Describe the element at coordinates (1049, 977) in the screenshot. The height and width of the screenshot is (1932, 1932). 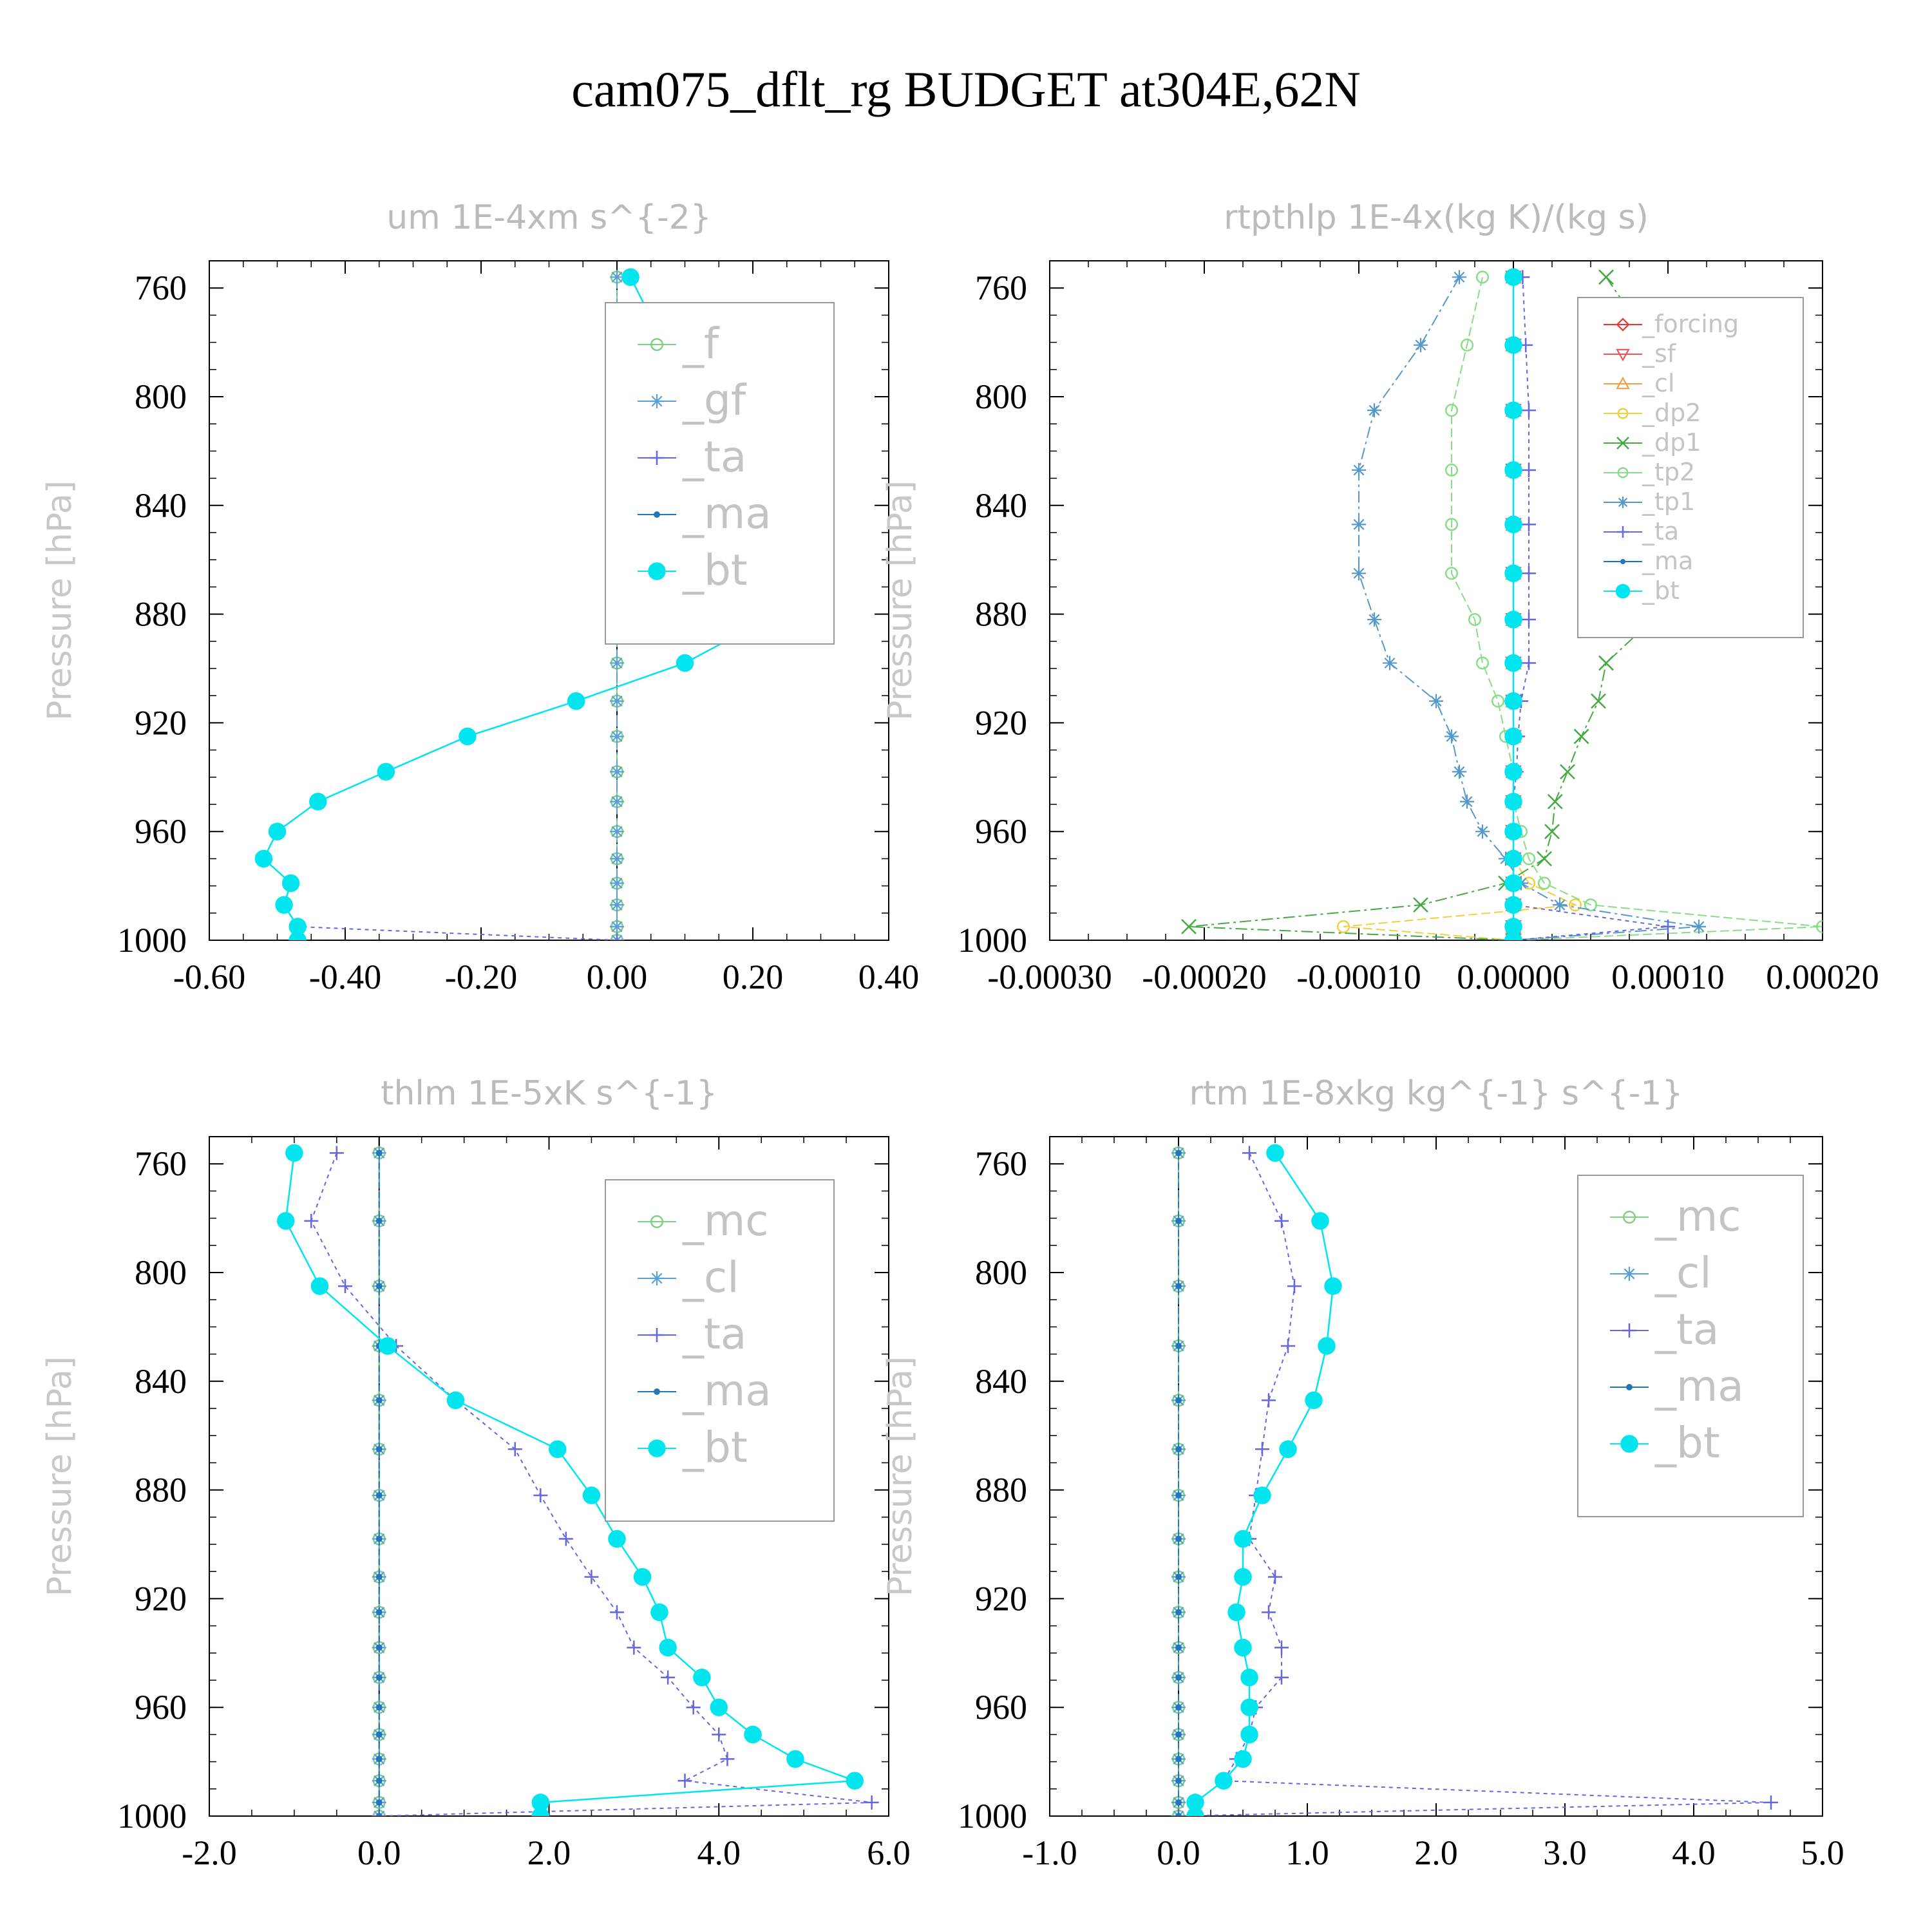
I see `x-tick-label: -0.00030` at that location.